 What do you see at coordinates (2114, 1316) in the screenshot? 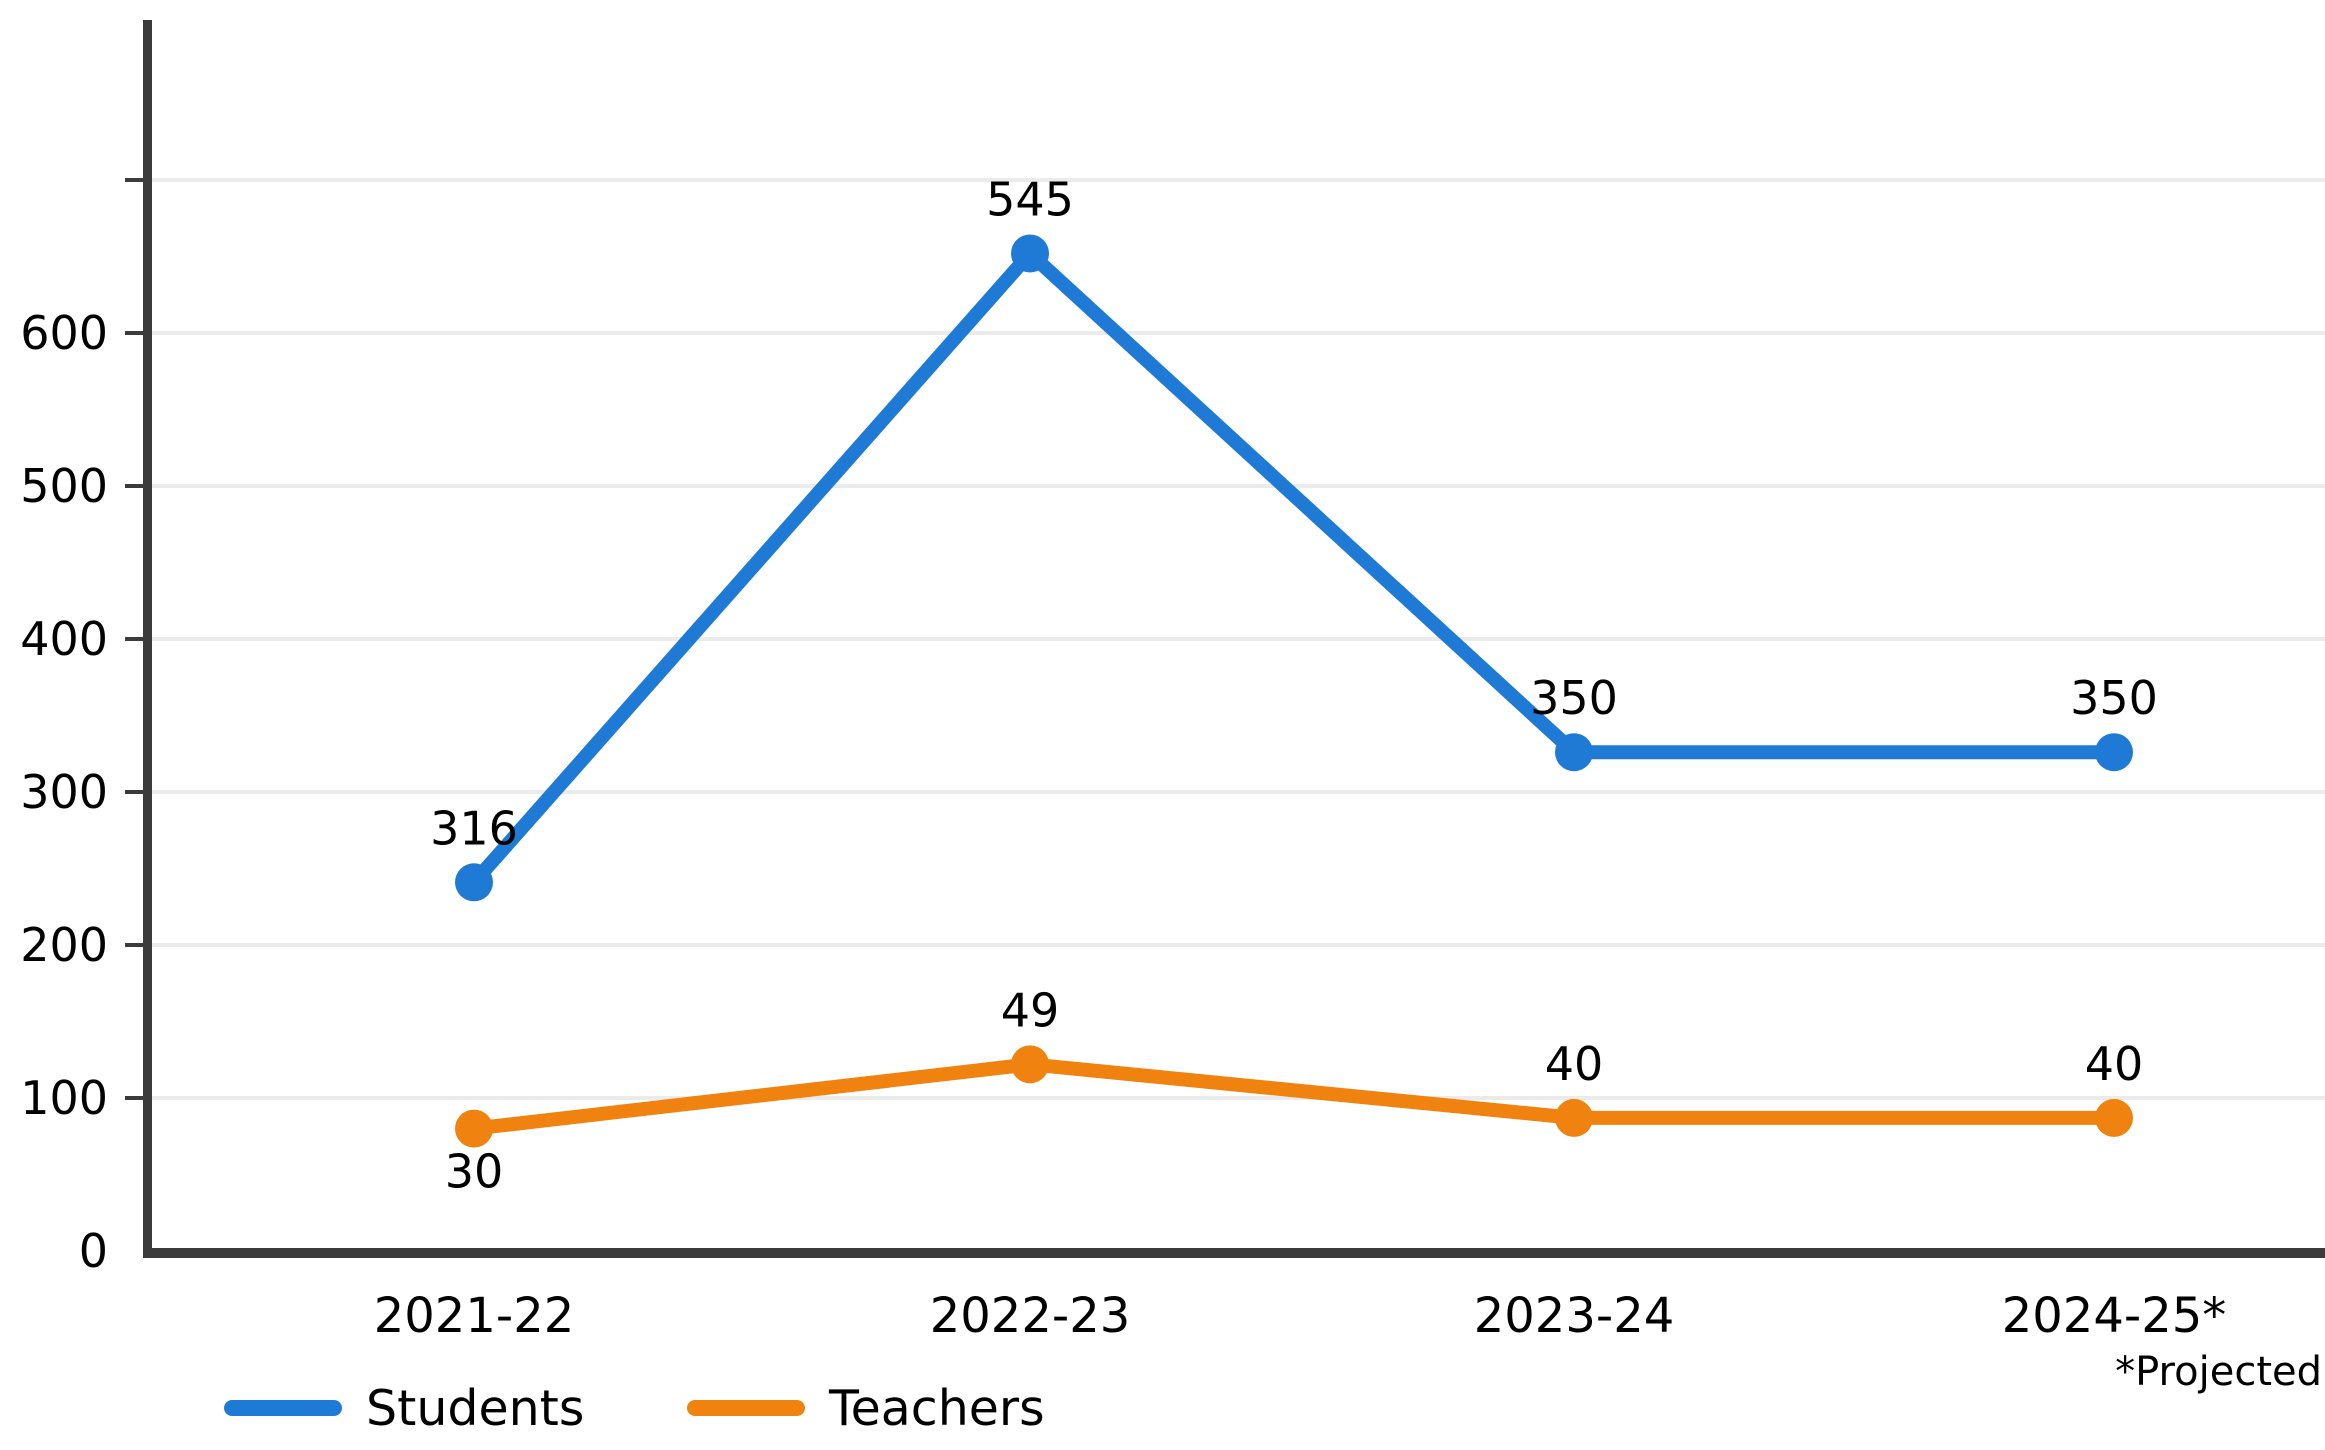
I see `x-axis-category-label: 2024-25*` at bounding box center [2114, 1316].